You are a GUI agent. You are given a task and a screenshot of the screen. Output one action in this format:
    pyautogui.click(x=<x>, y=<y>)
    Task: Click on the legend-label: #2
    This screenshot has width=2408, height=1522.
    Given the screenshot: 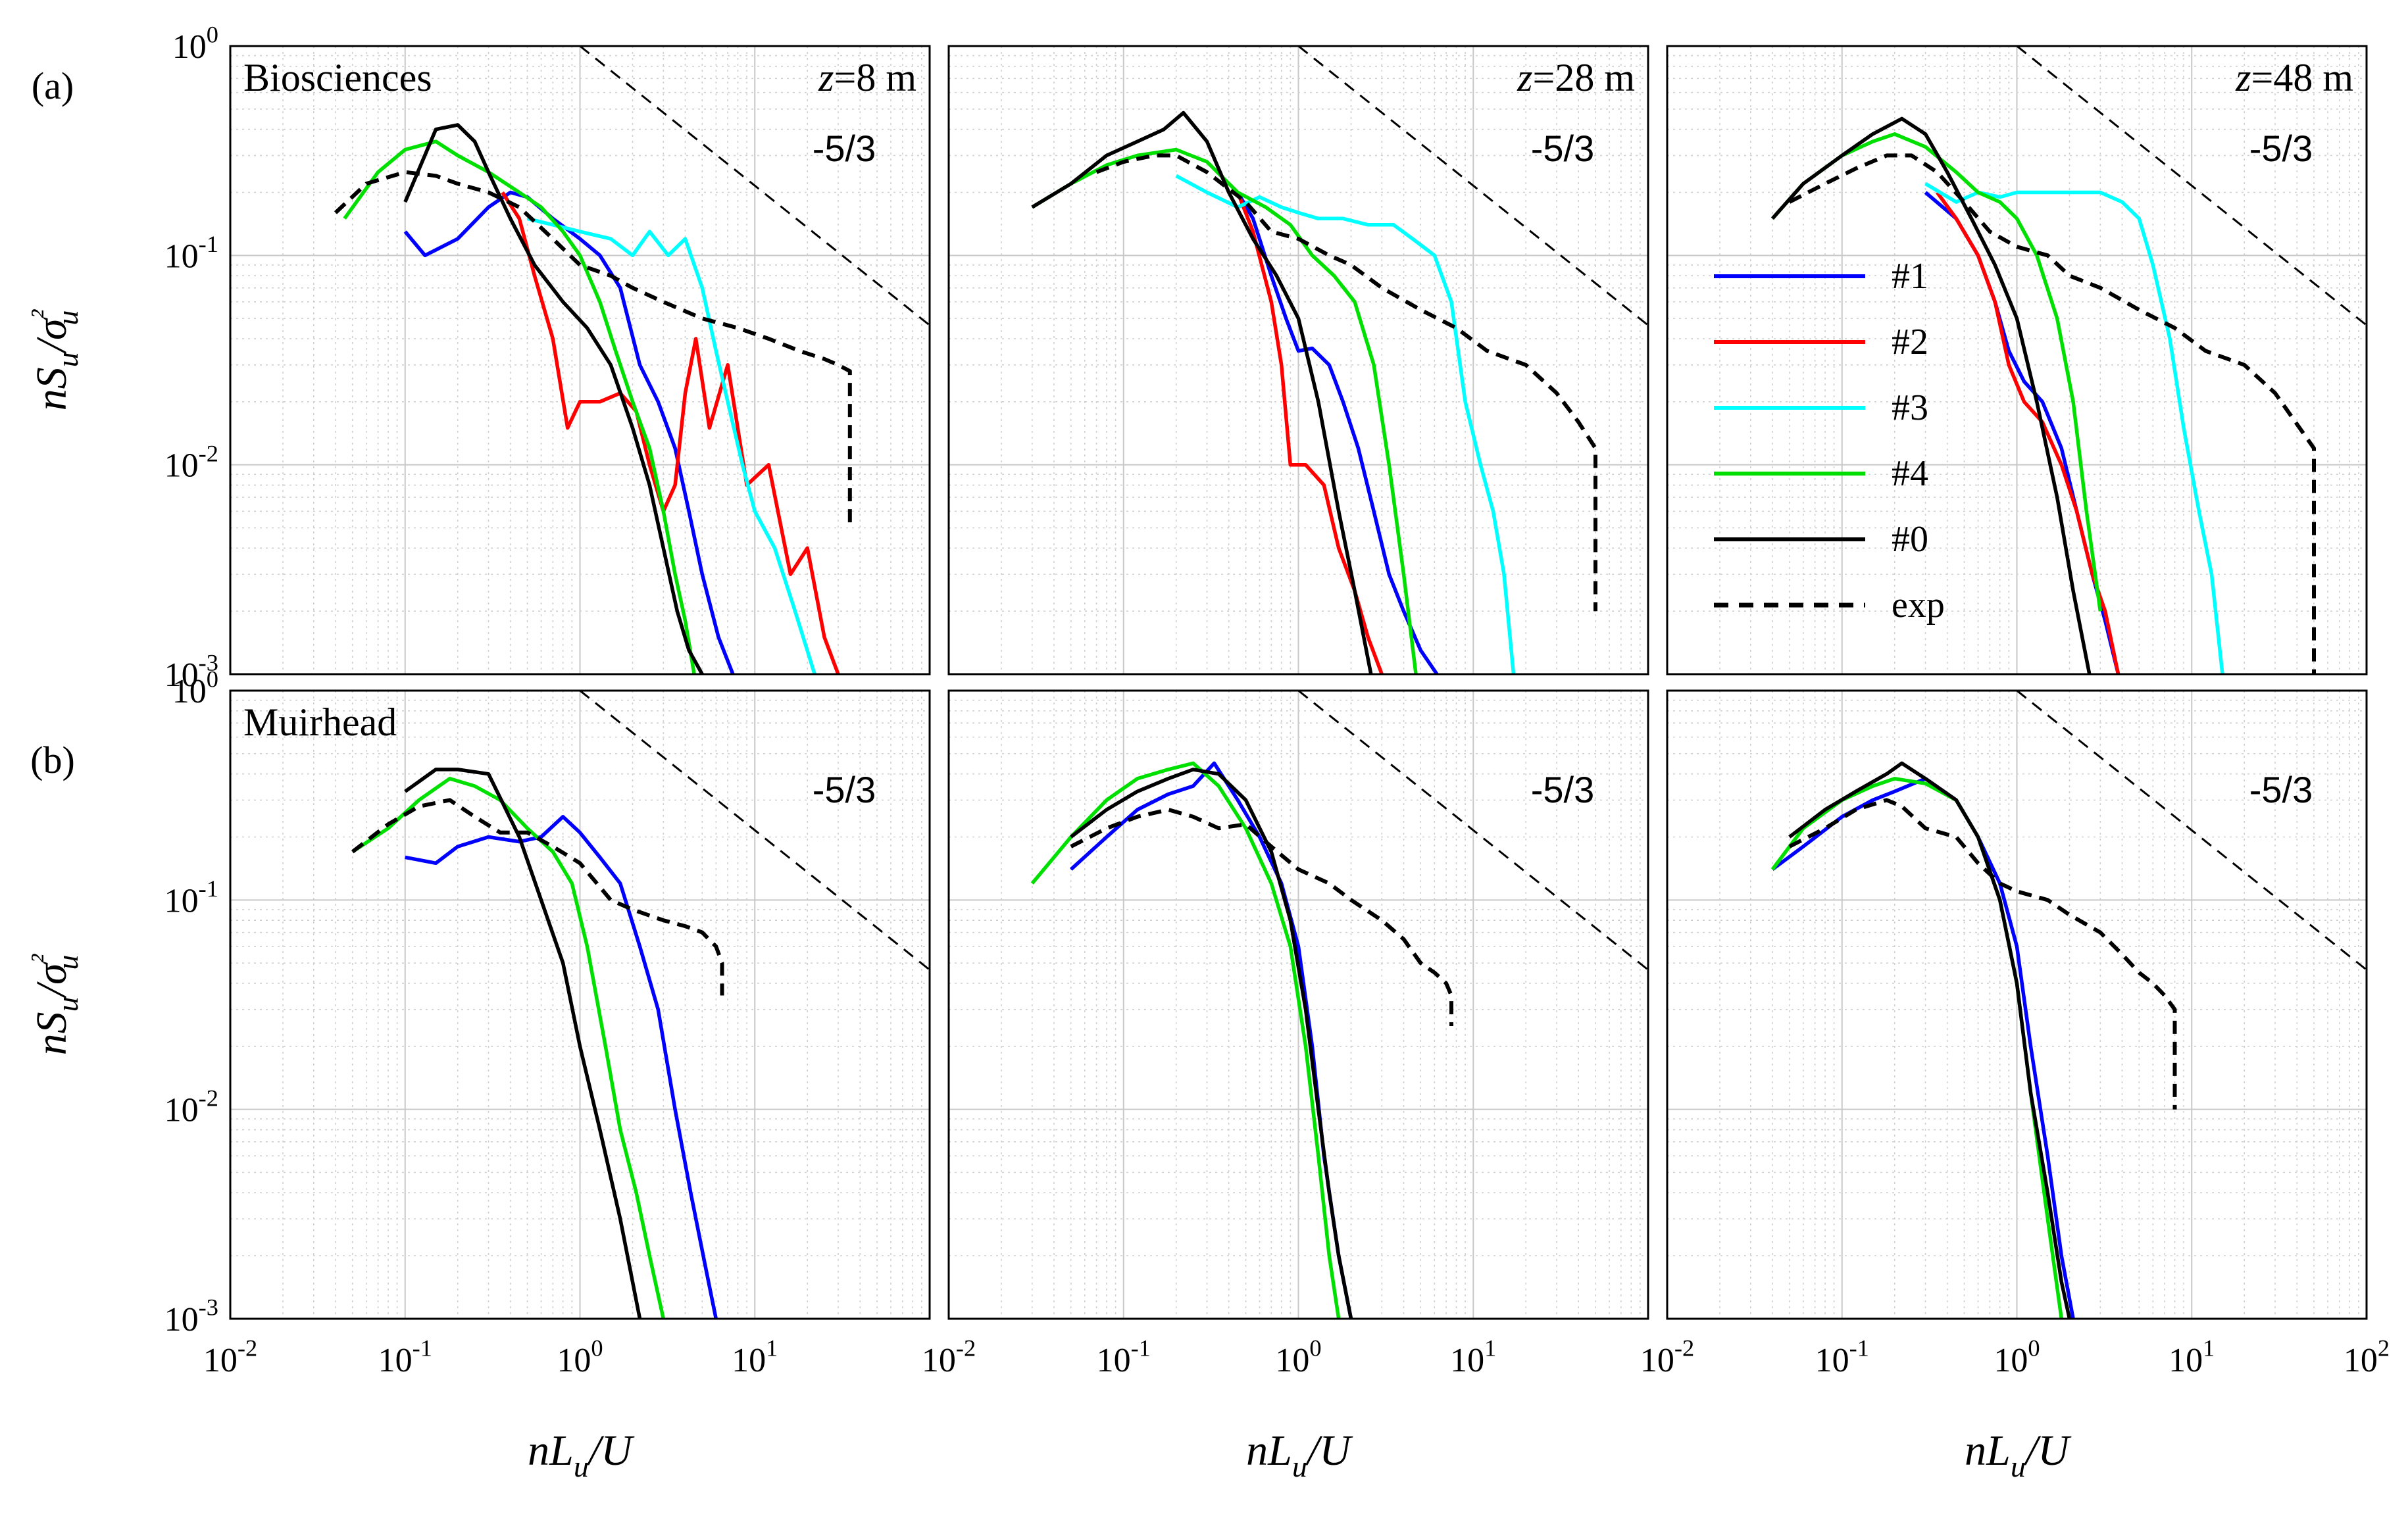 What is the action you would take?
    pyautogui.click(x=1910, y=342)
    